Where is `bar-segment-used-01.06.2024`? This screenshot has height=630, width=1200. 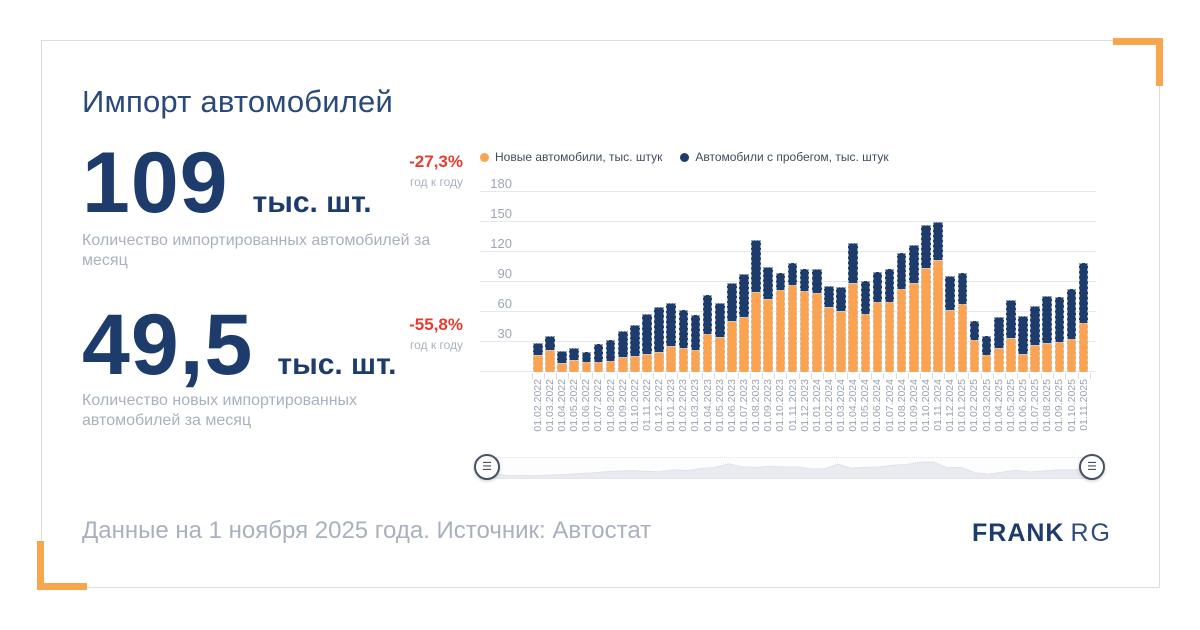 bar-segment-used-01.06.2024 is located at coordinates (877, 287).